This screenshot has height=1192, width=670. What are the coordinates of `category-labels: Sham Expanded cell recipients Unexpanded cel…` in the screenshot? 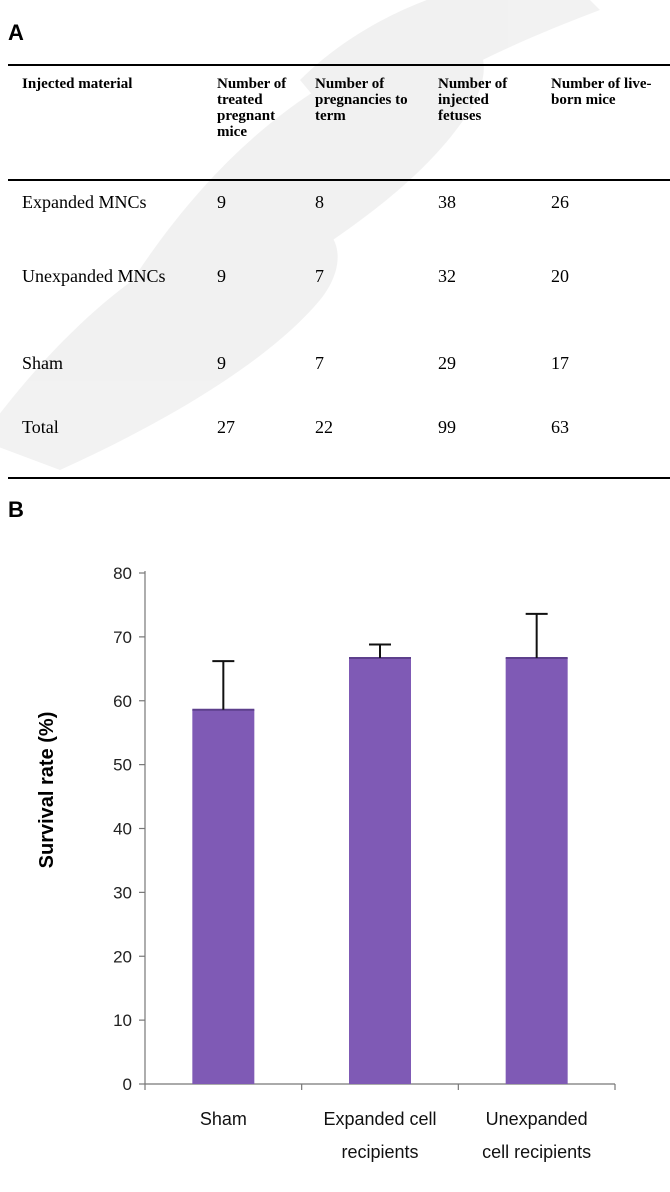 It's located at (395, 1135).